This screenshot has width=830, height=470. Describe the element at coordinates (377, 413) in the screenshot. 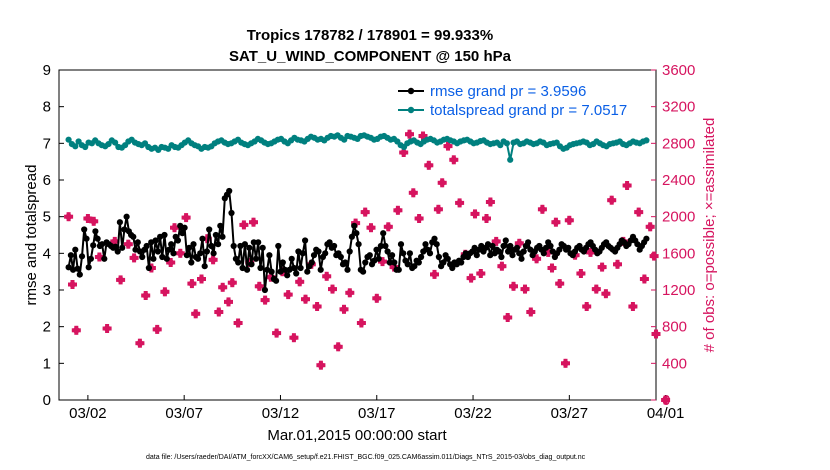

I see `x-tick-label: 03/17` at that location.